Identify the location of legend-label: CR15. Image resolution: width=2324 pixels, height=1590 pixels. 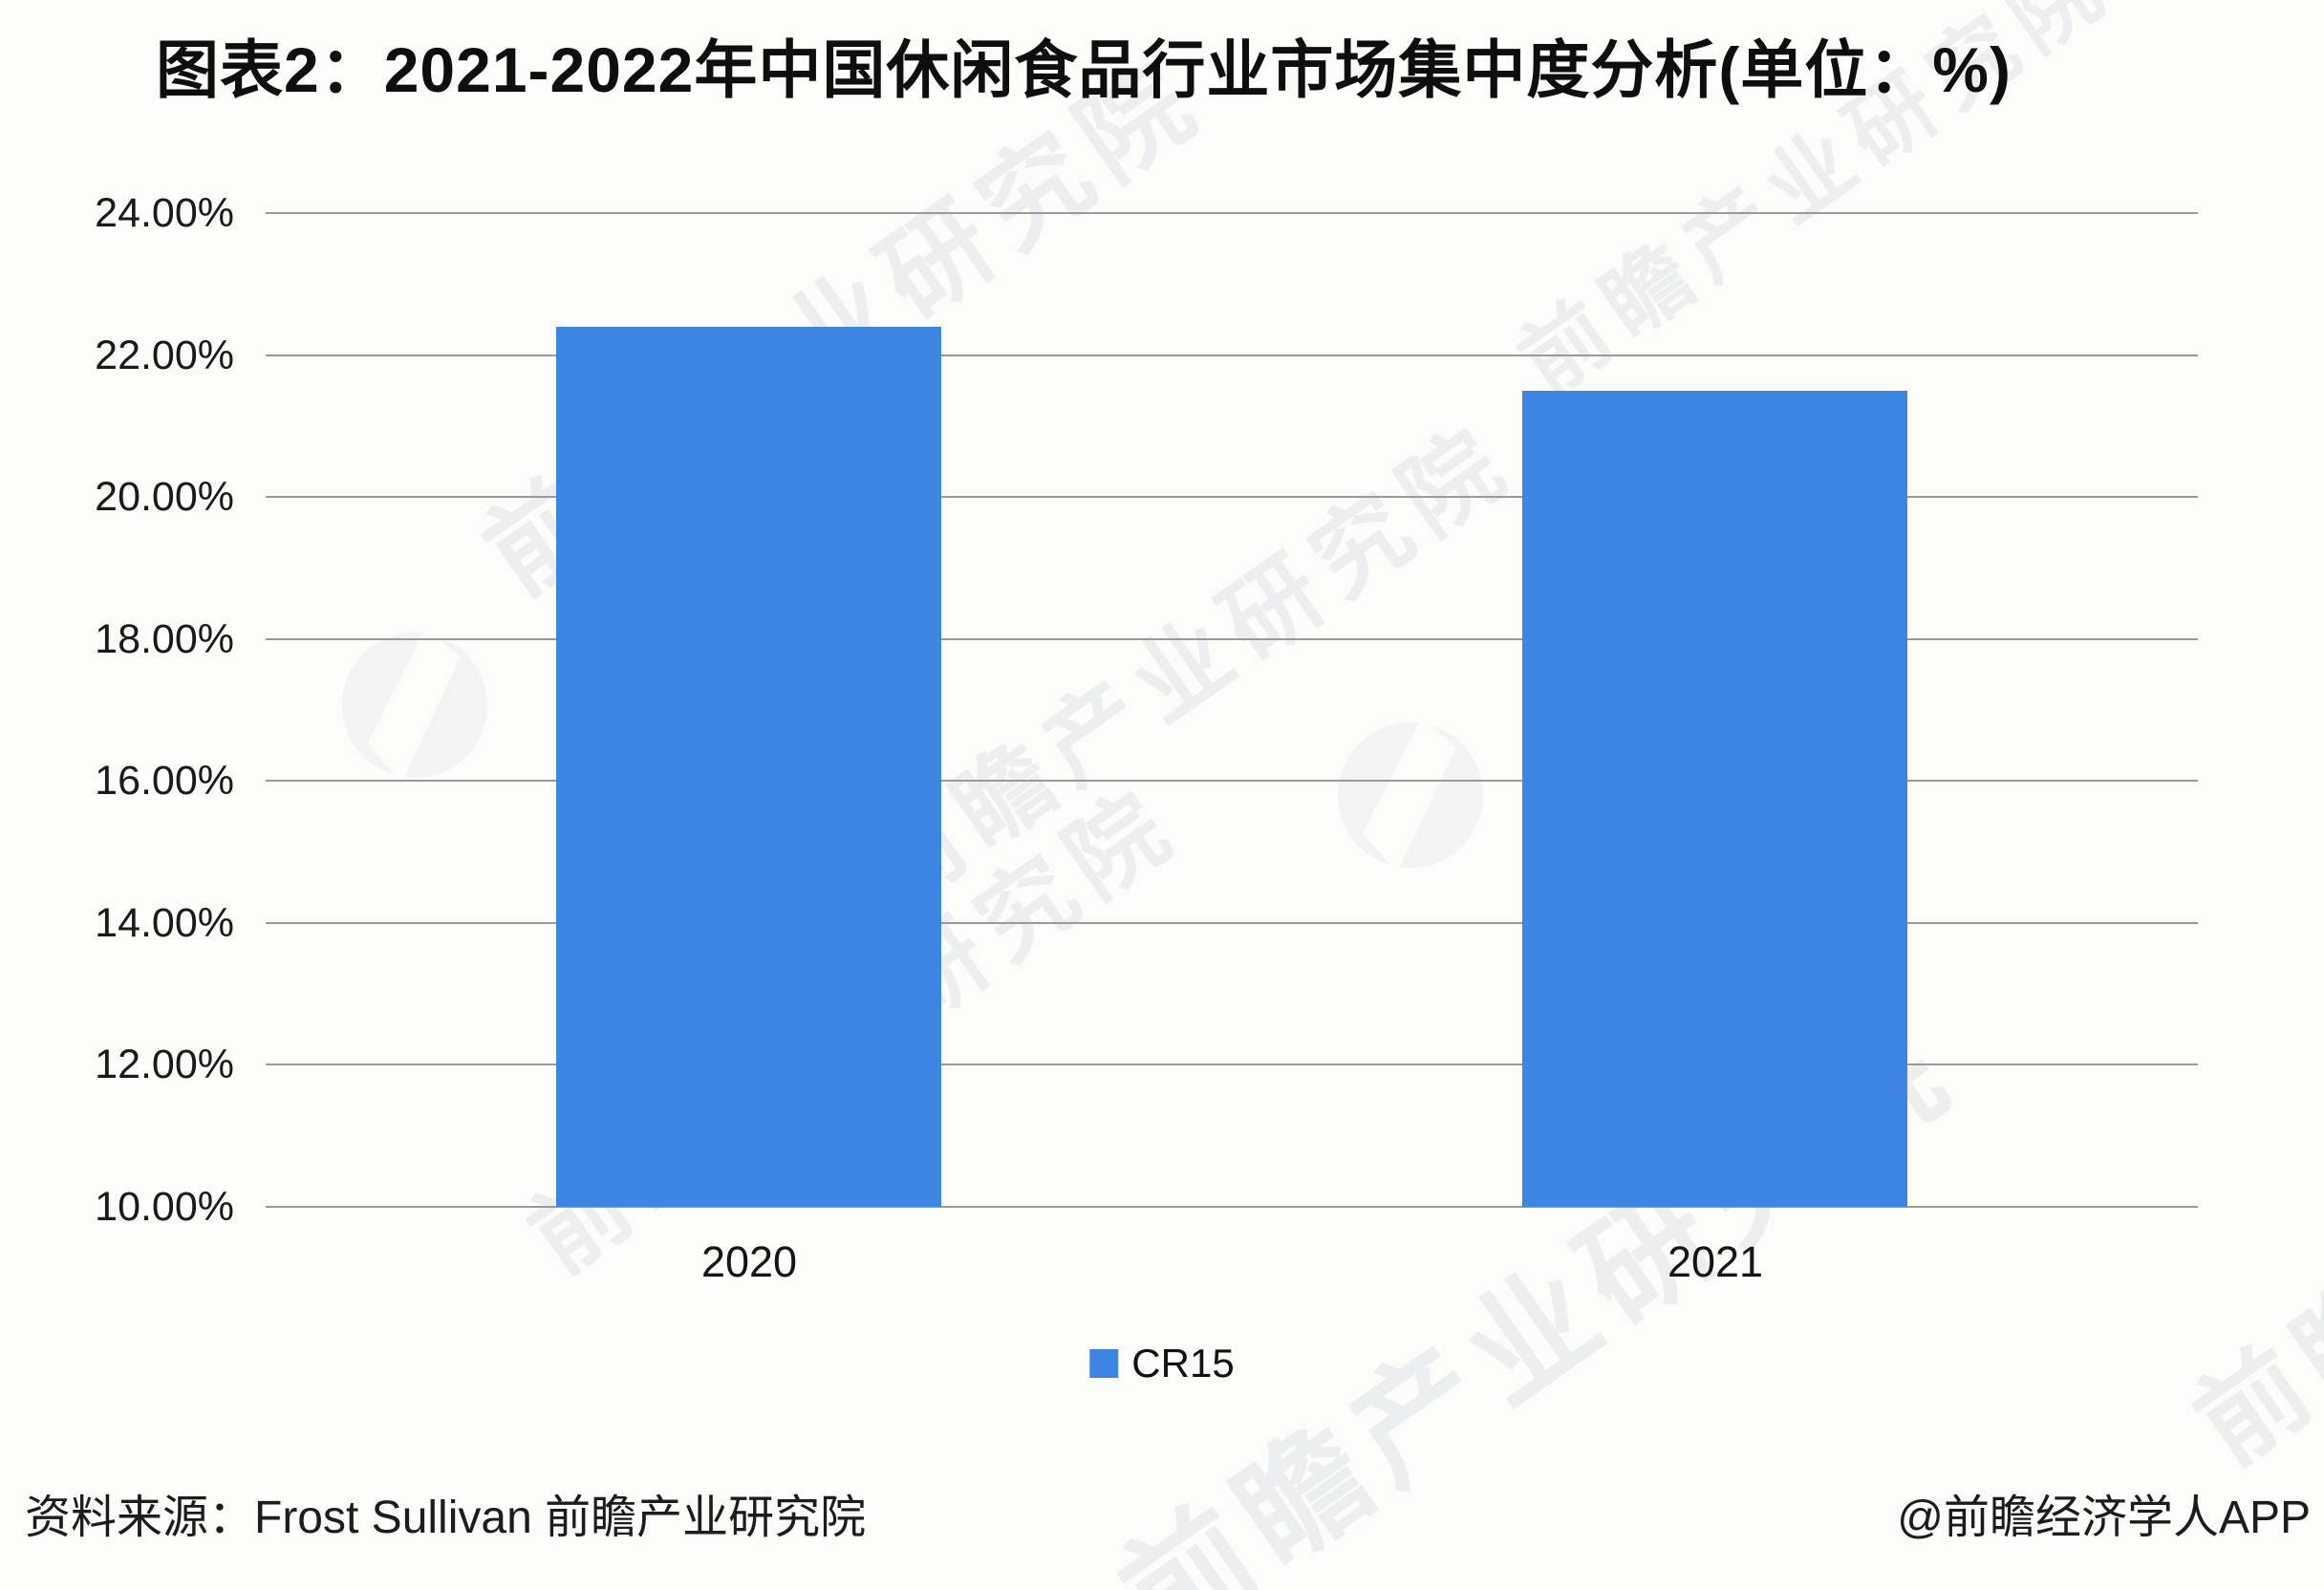
(1183, 1363).